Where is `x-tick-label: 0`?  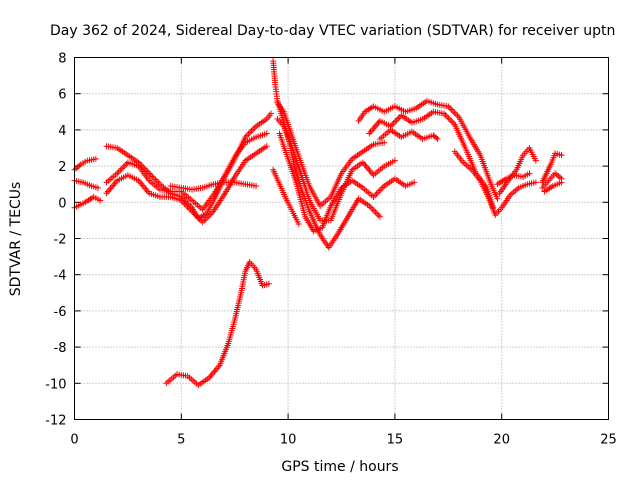
x-tick-label: 0 is located at coordinates (74, 440).